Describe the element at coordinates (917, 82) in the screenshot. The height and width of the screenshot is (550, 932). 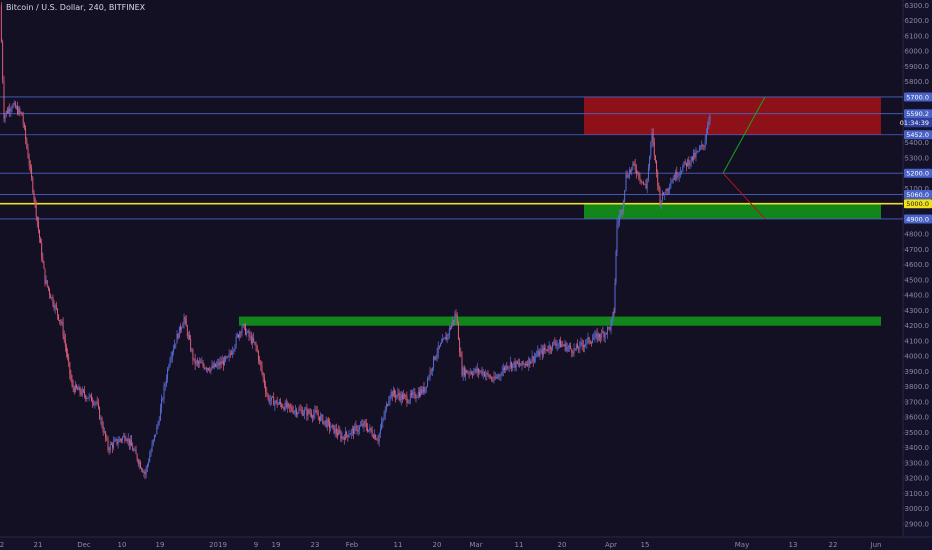
I see `y-tick-label: 5800.0` at that location.